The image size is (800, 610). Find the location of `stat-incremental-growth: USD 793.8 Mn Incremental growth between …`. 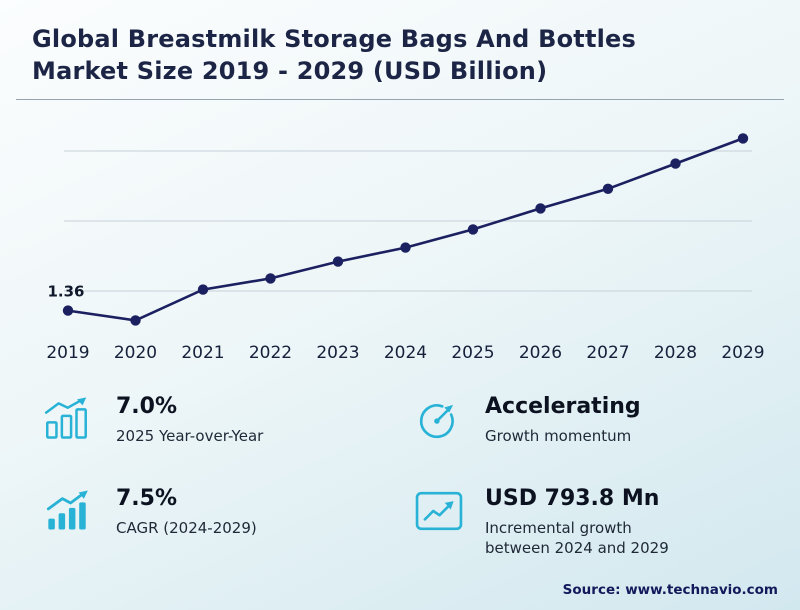

stat-incremental-growth: USD 793.8 Mn Incremental growth between … is located at coordinates (592, 522).